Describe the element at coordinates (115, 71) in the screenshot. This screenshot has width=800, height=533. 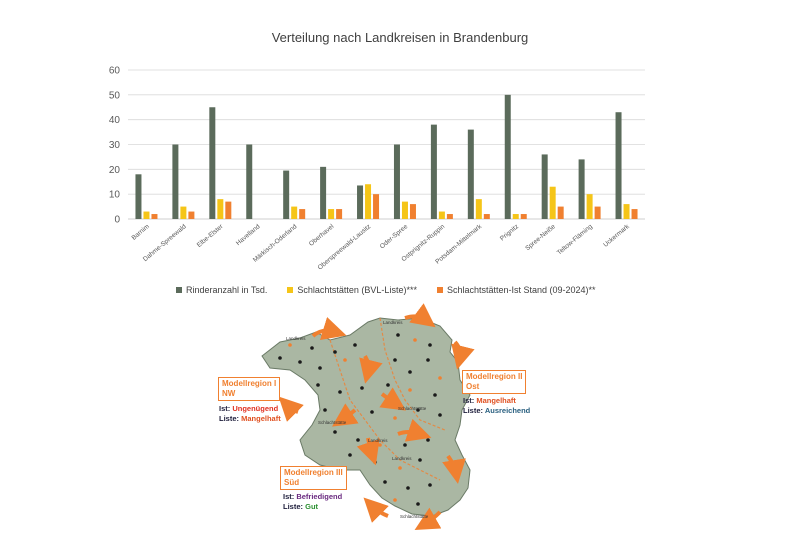
I see `y-tick-label: 60` at that location.